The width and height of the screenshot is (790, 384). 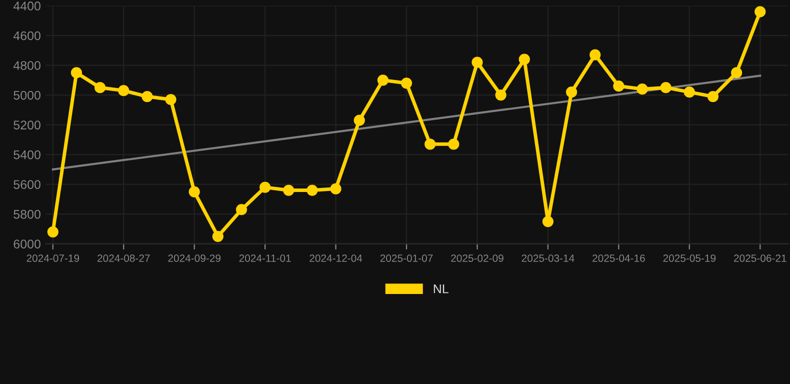 I want to click on y-tick-label: 5600, so click(x=27, y=184).